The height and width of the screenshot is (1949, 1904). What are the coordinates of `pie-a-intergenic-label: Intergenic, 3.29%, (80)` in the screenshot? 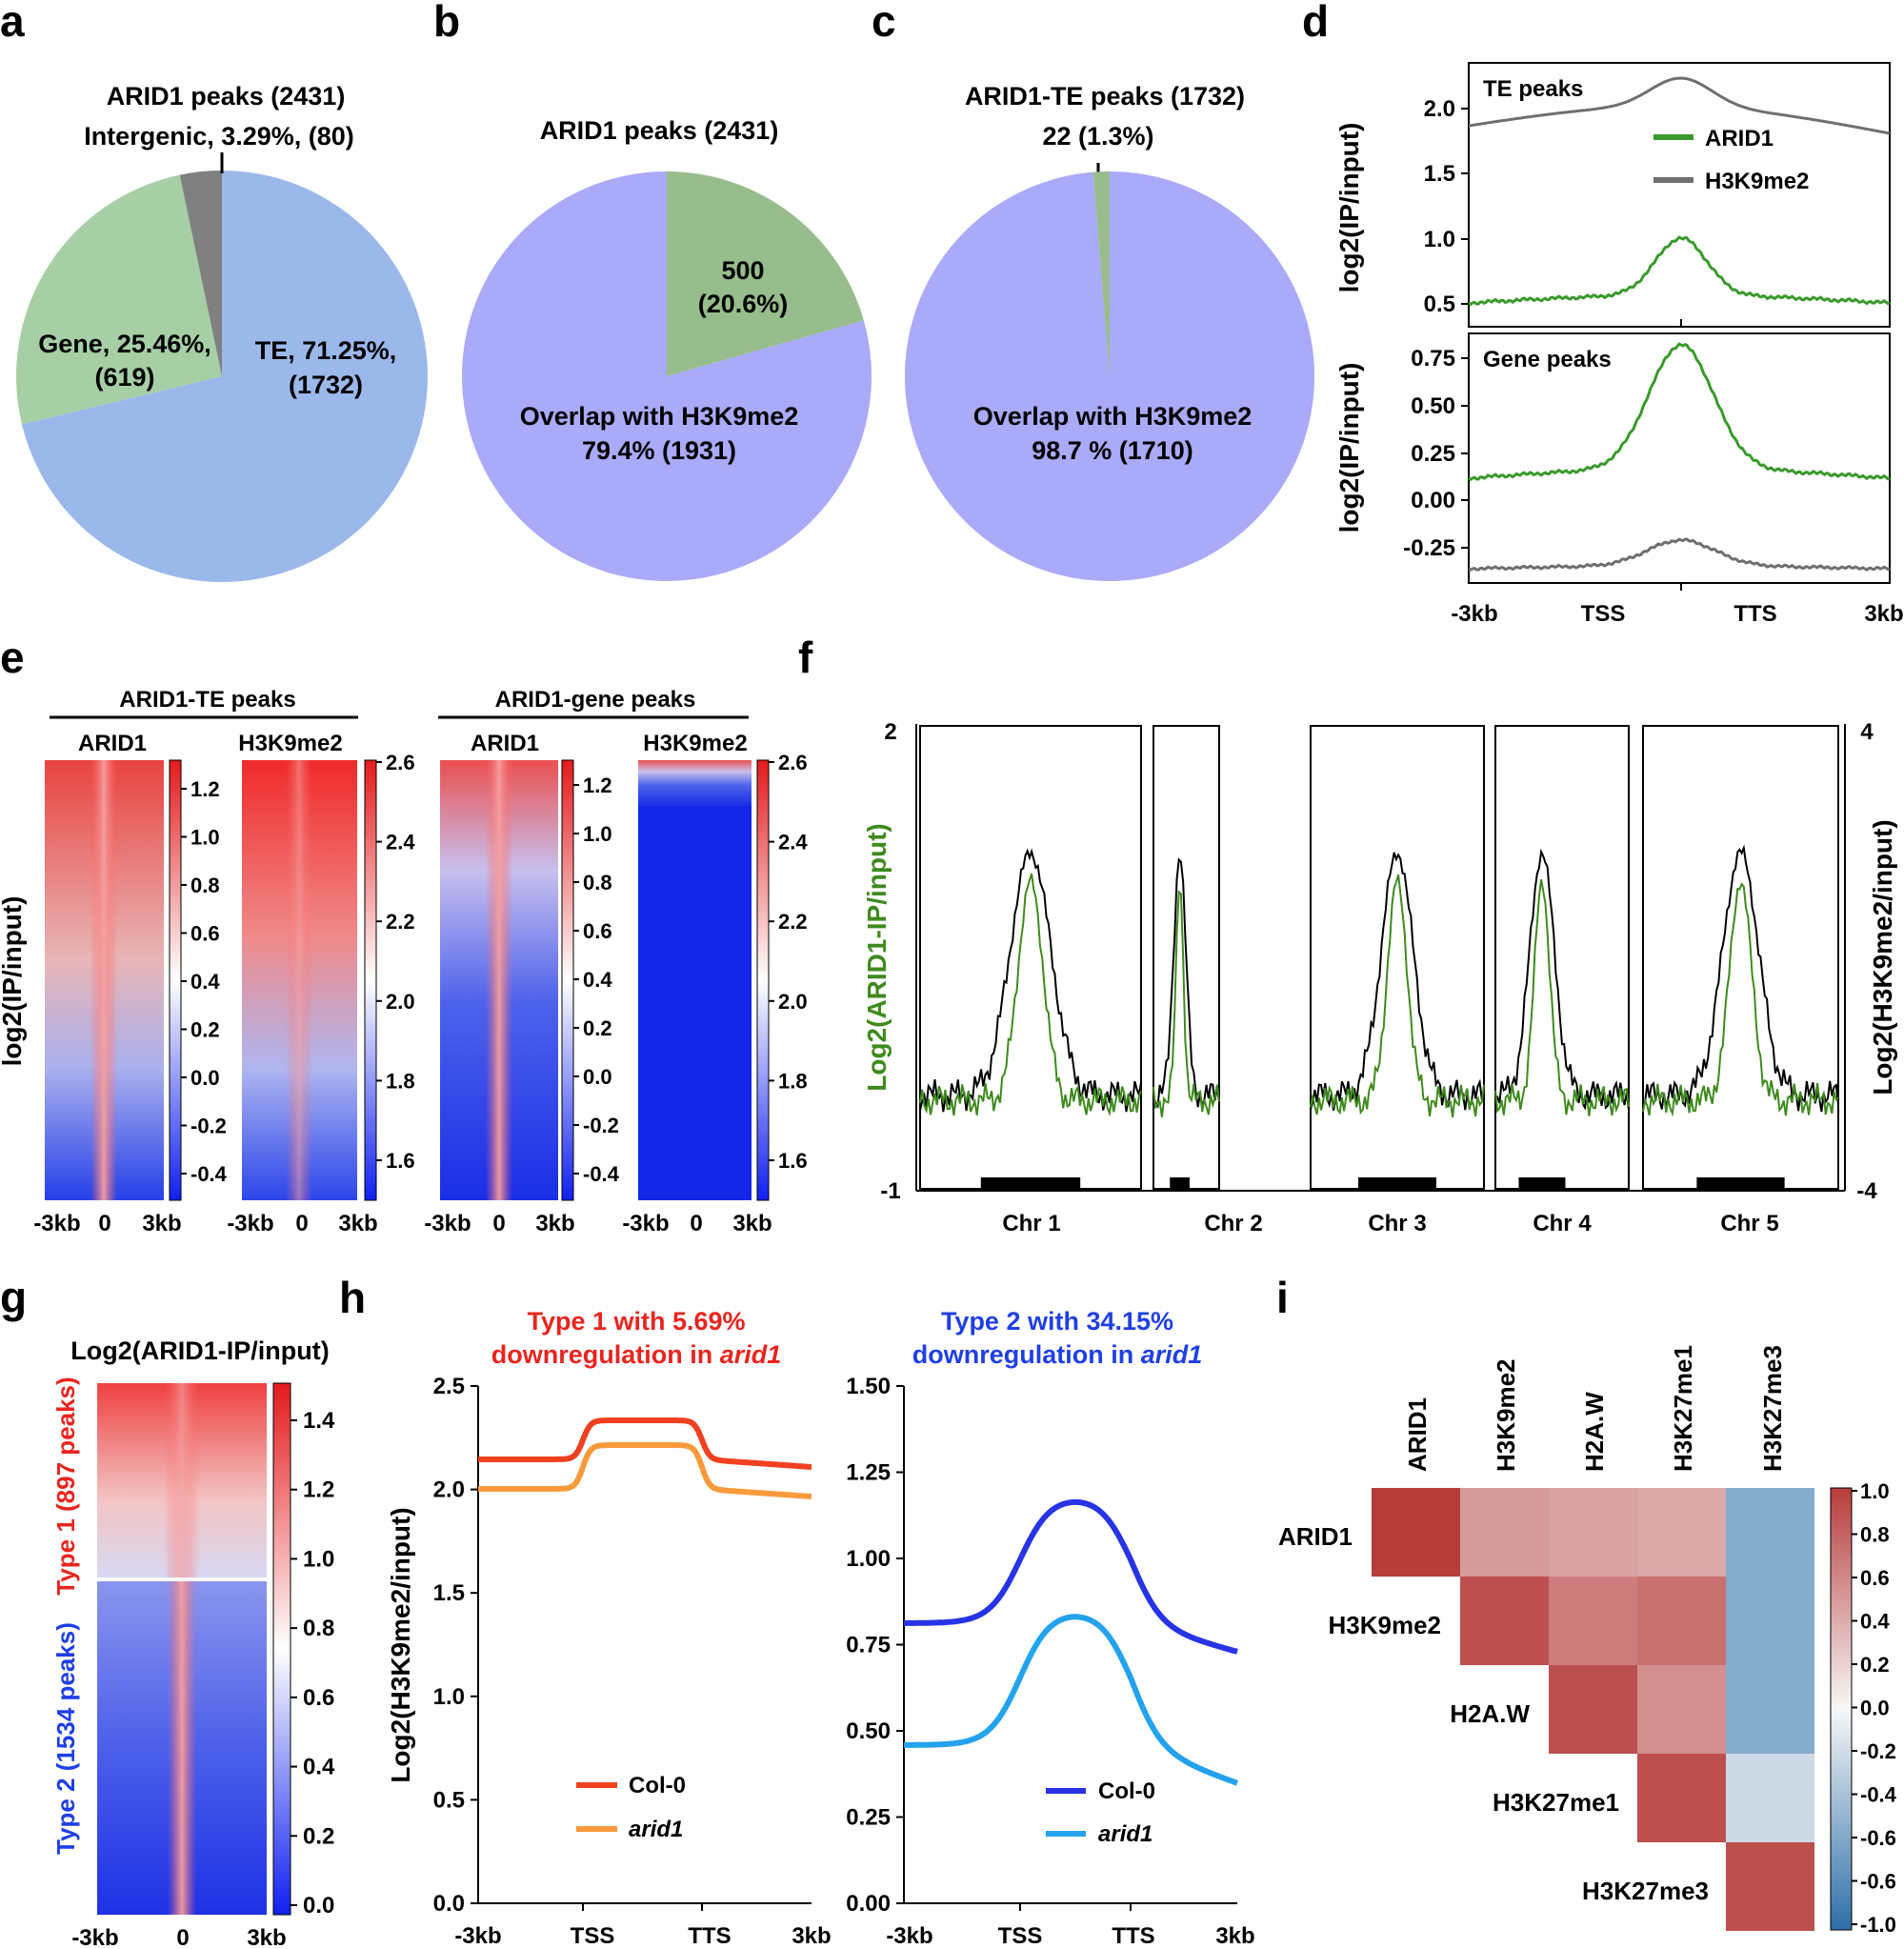 It's located at (219, 136).